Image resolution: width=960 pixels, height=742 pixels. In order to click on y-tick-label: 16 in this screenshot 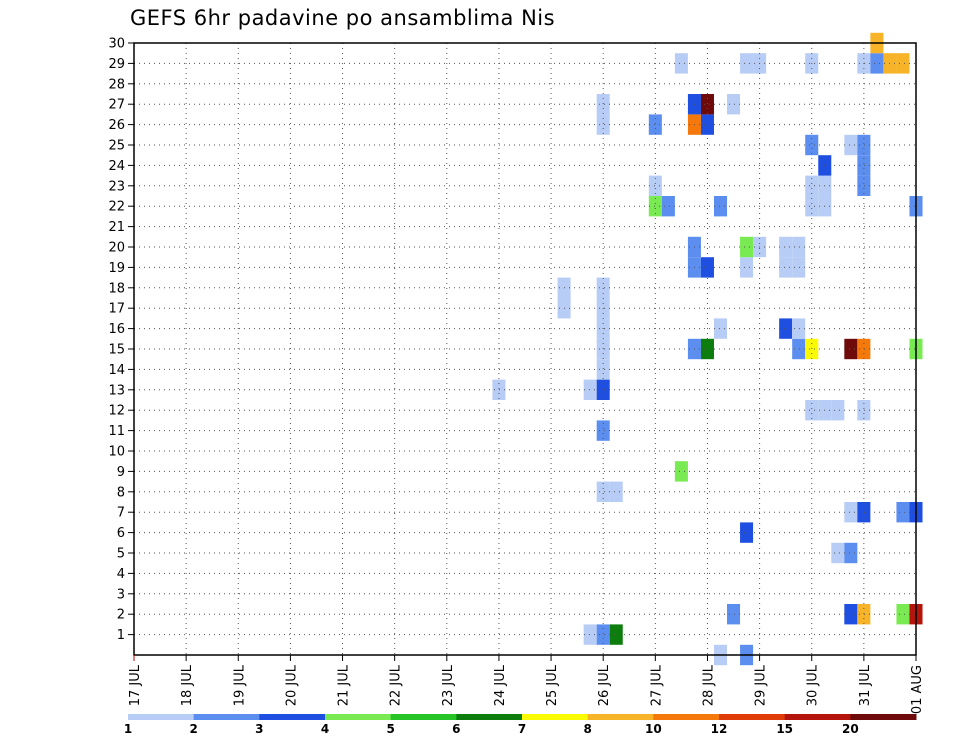, I will do `click(116, 329)`.